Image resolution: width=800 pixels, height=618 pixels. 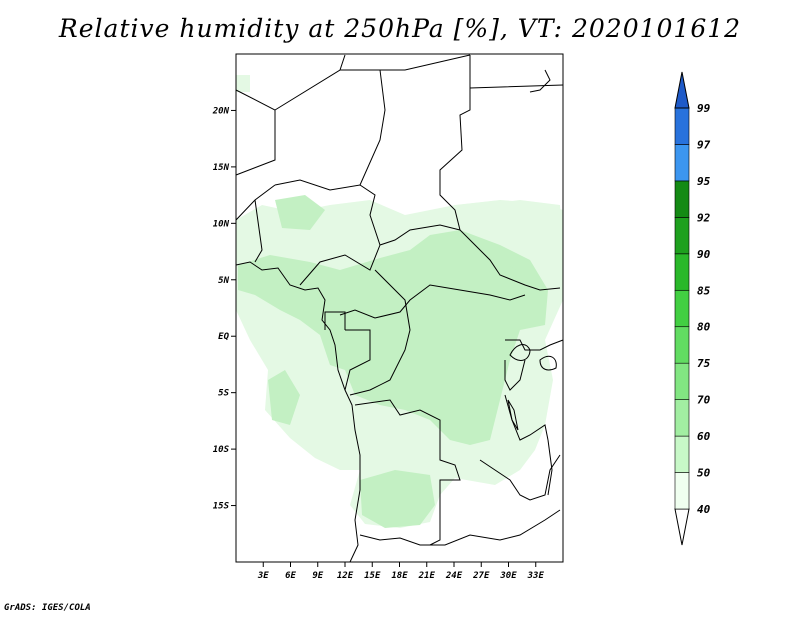 What do you see at coordinates (704, 290) in the screenshot?
I see `colorbar-label: 85` at bounding box center [704, 290].